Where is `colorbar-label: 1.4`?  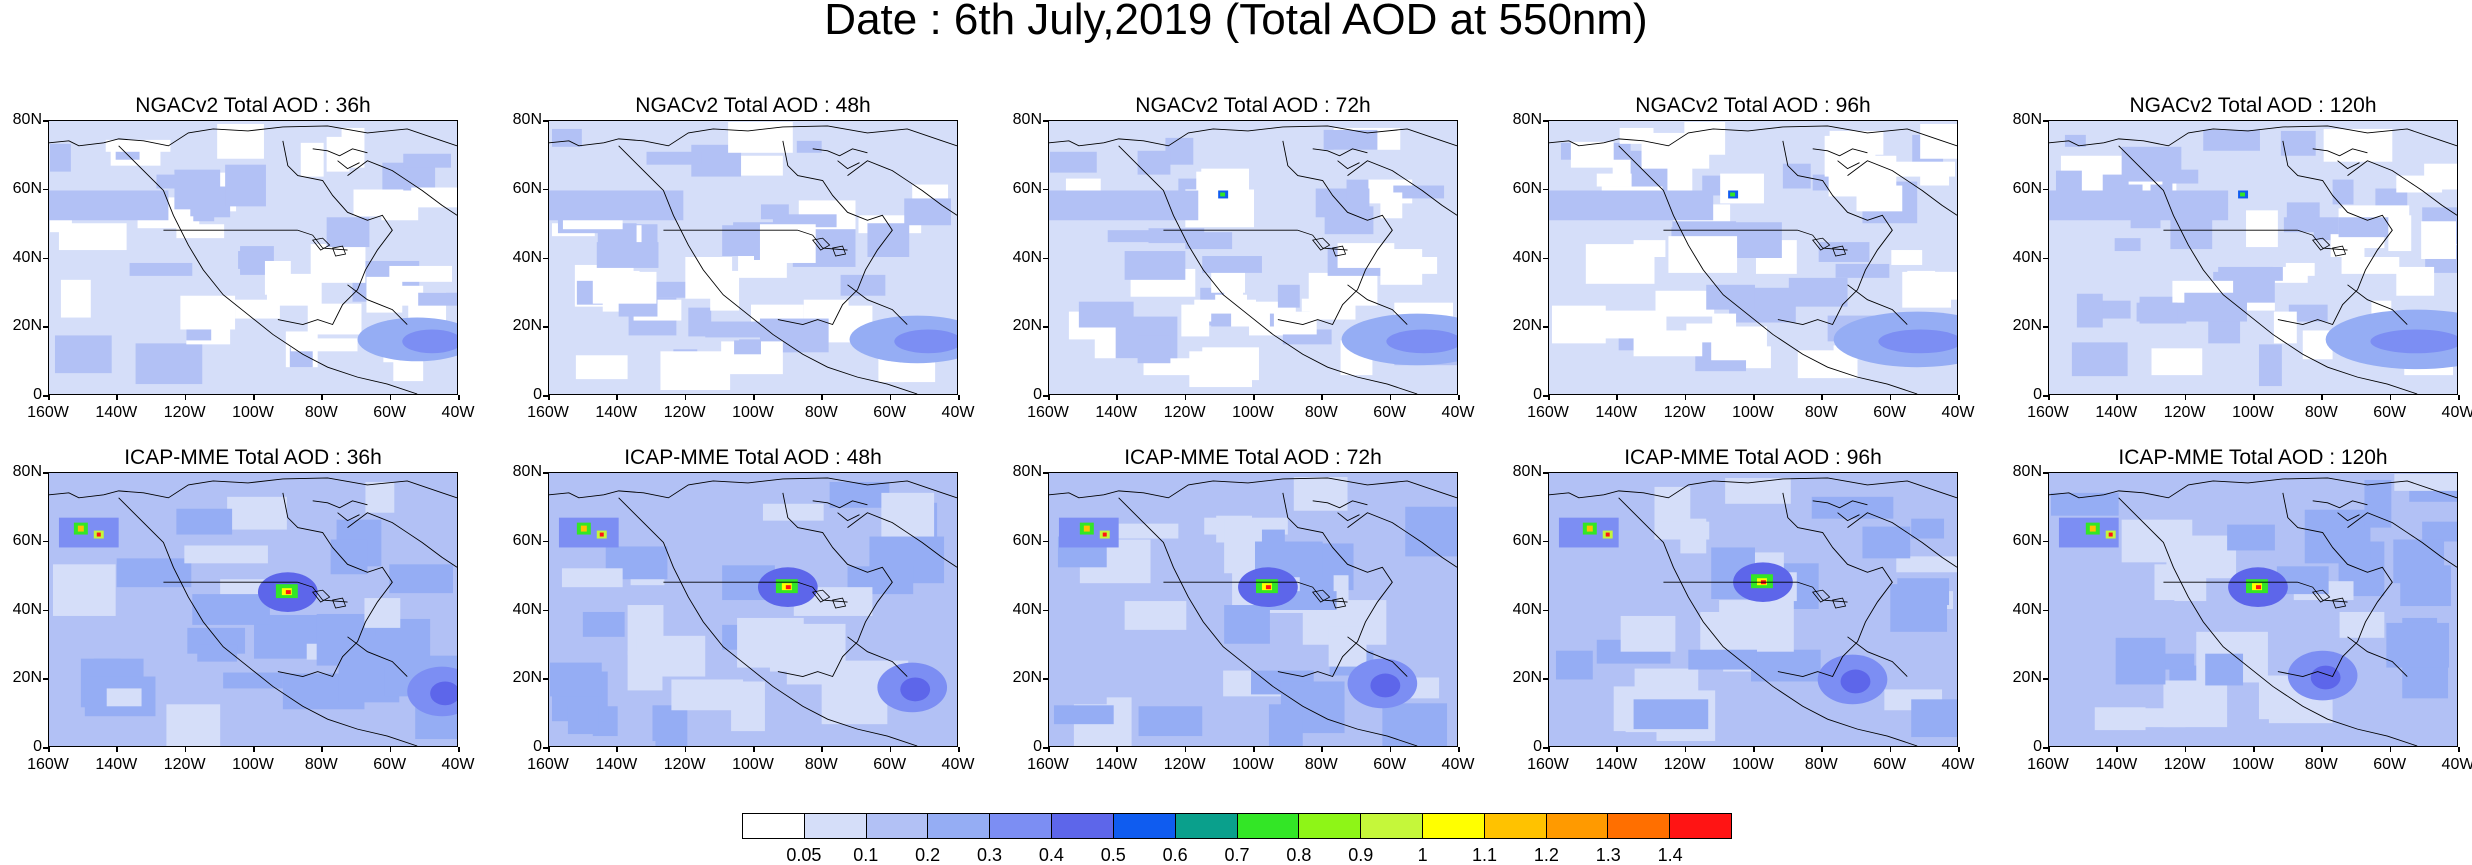
colorbar-label: 1.4 is located at coordinates (1670, 855).